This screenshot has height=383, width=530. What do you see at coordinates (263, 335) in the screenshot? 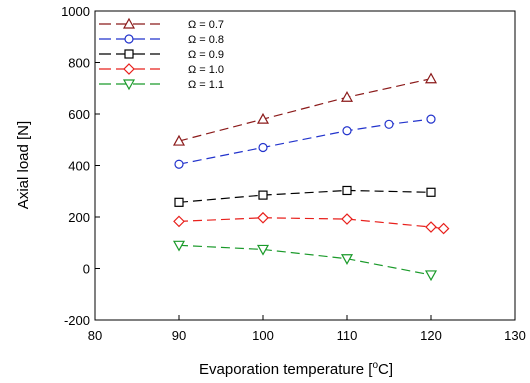
I see `x-tick-label: 100` at bounding box center [263, 335].